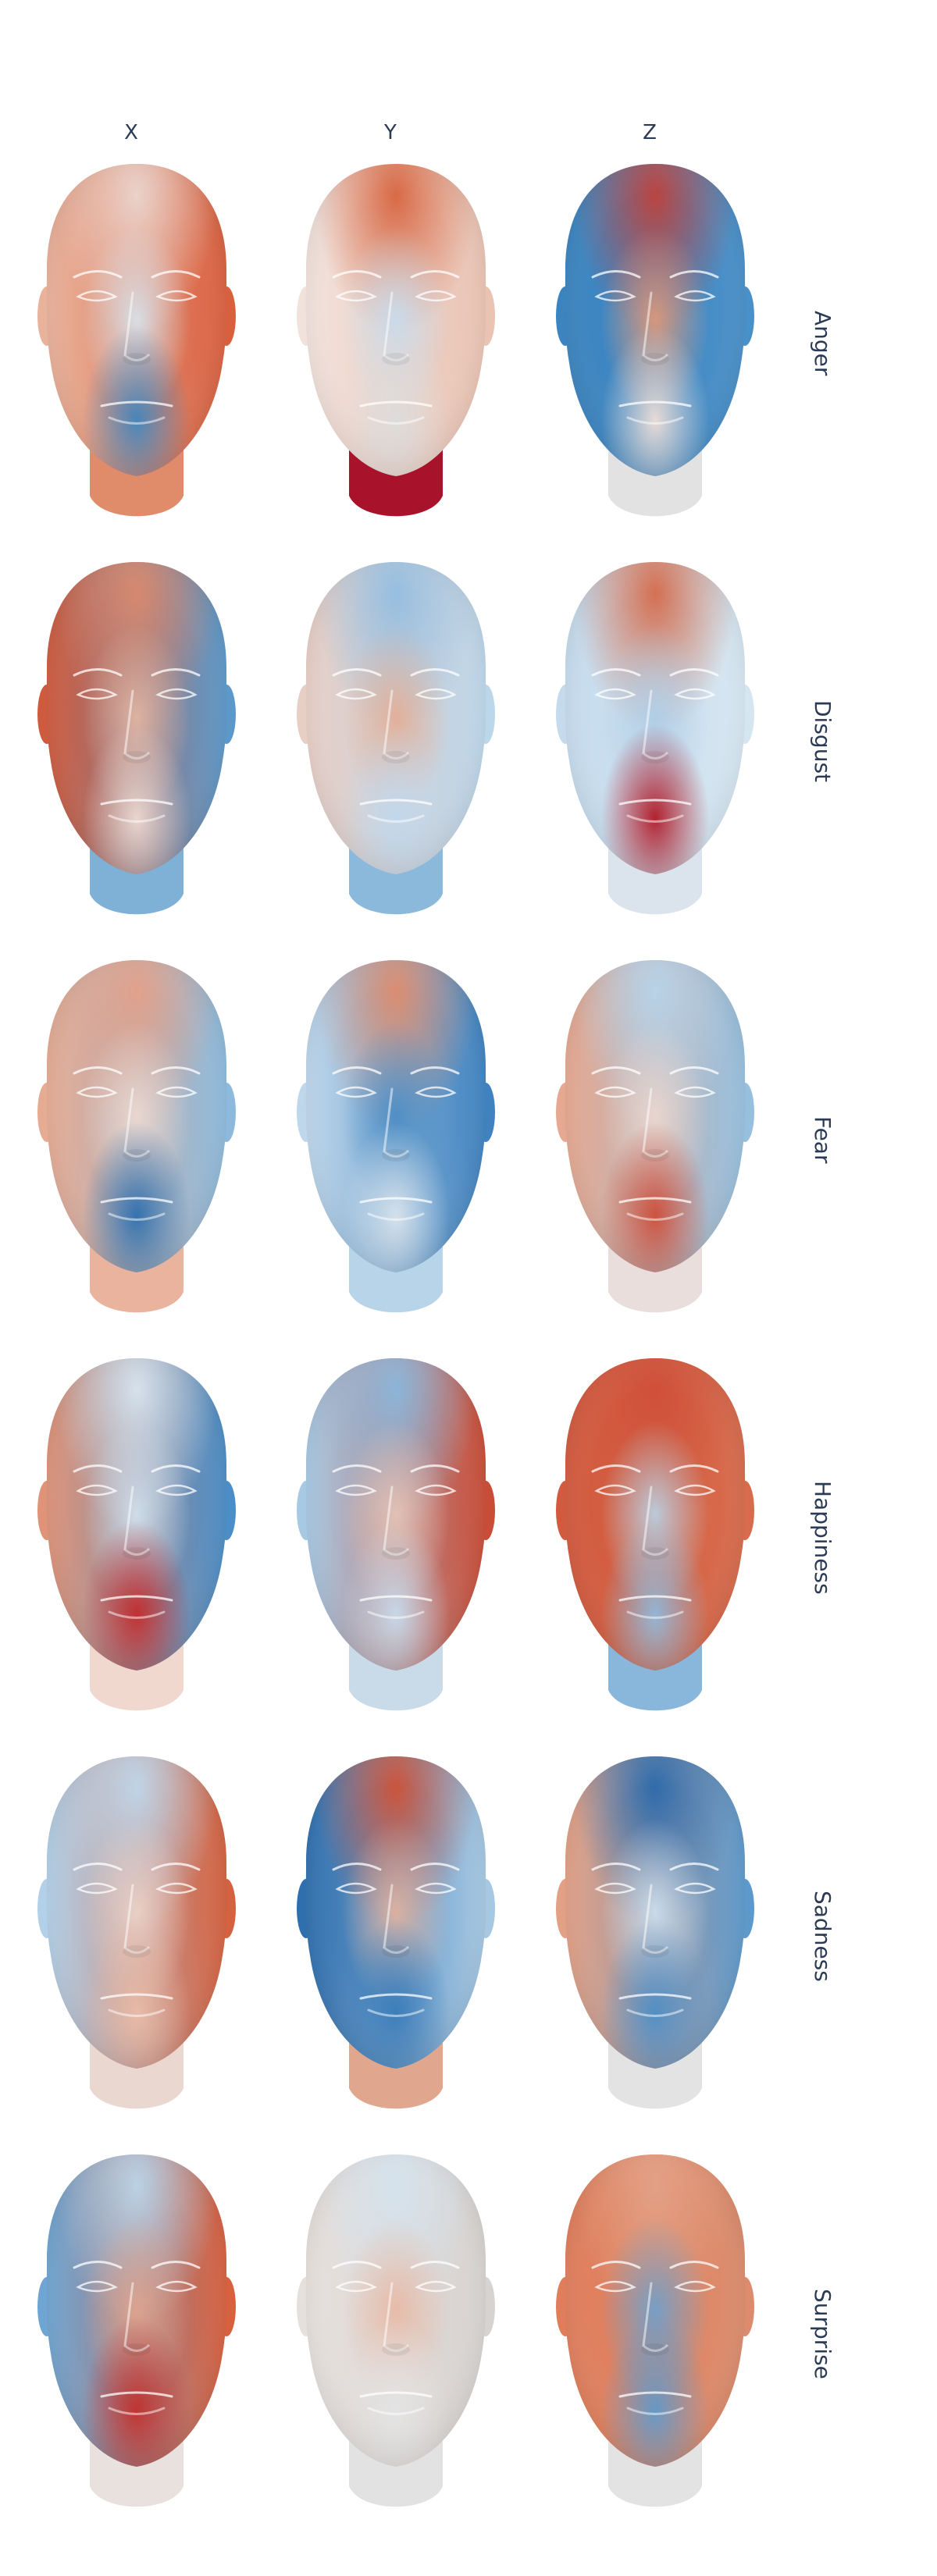 Image resolution: width=937 pixels, height=2576 pixels. I want to click on row-label-sadness: Sadness, so click(822, 1936).